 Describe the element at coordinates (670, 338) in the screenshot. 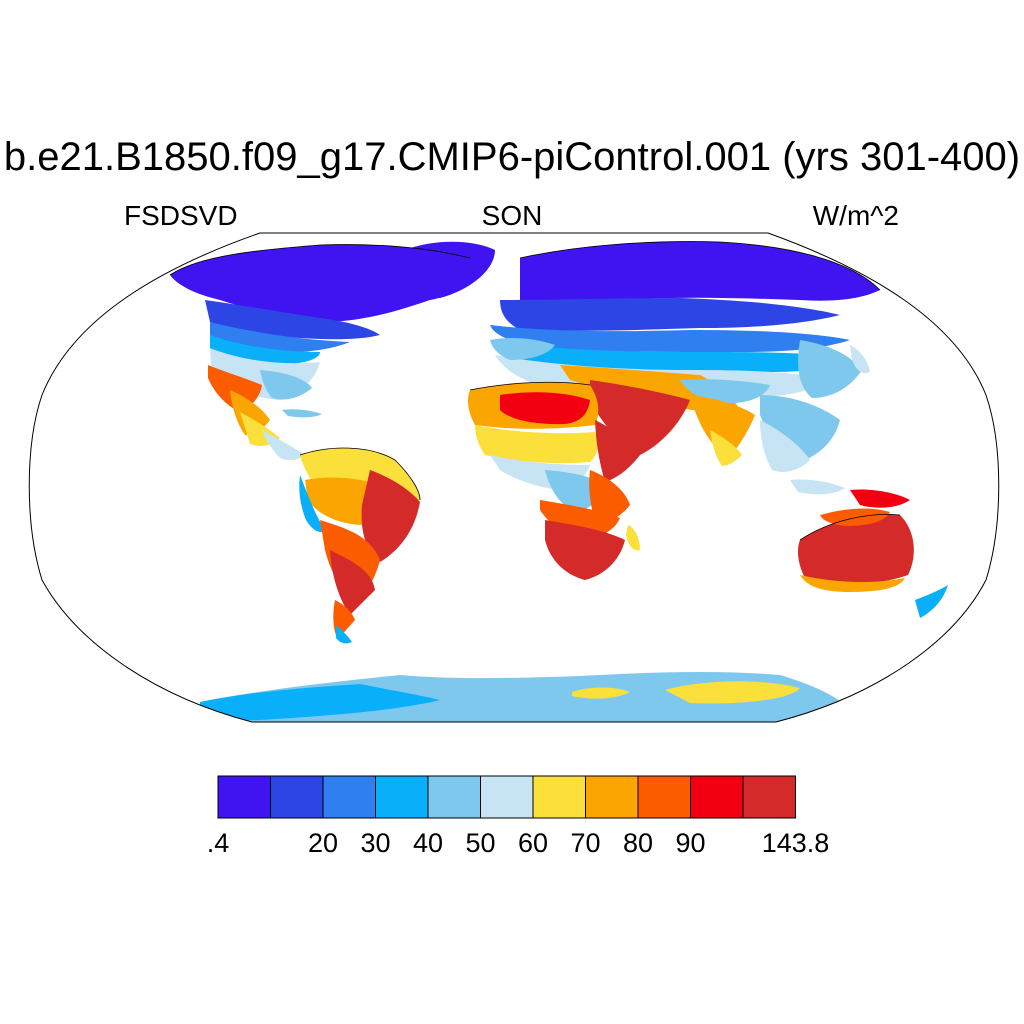

I see `land-eurasia-boreal` at that location.